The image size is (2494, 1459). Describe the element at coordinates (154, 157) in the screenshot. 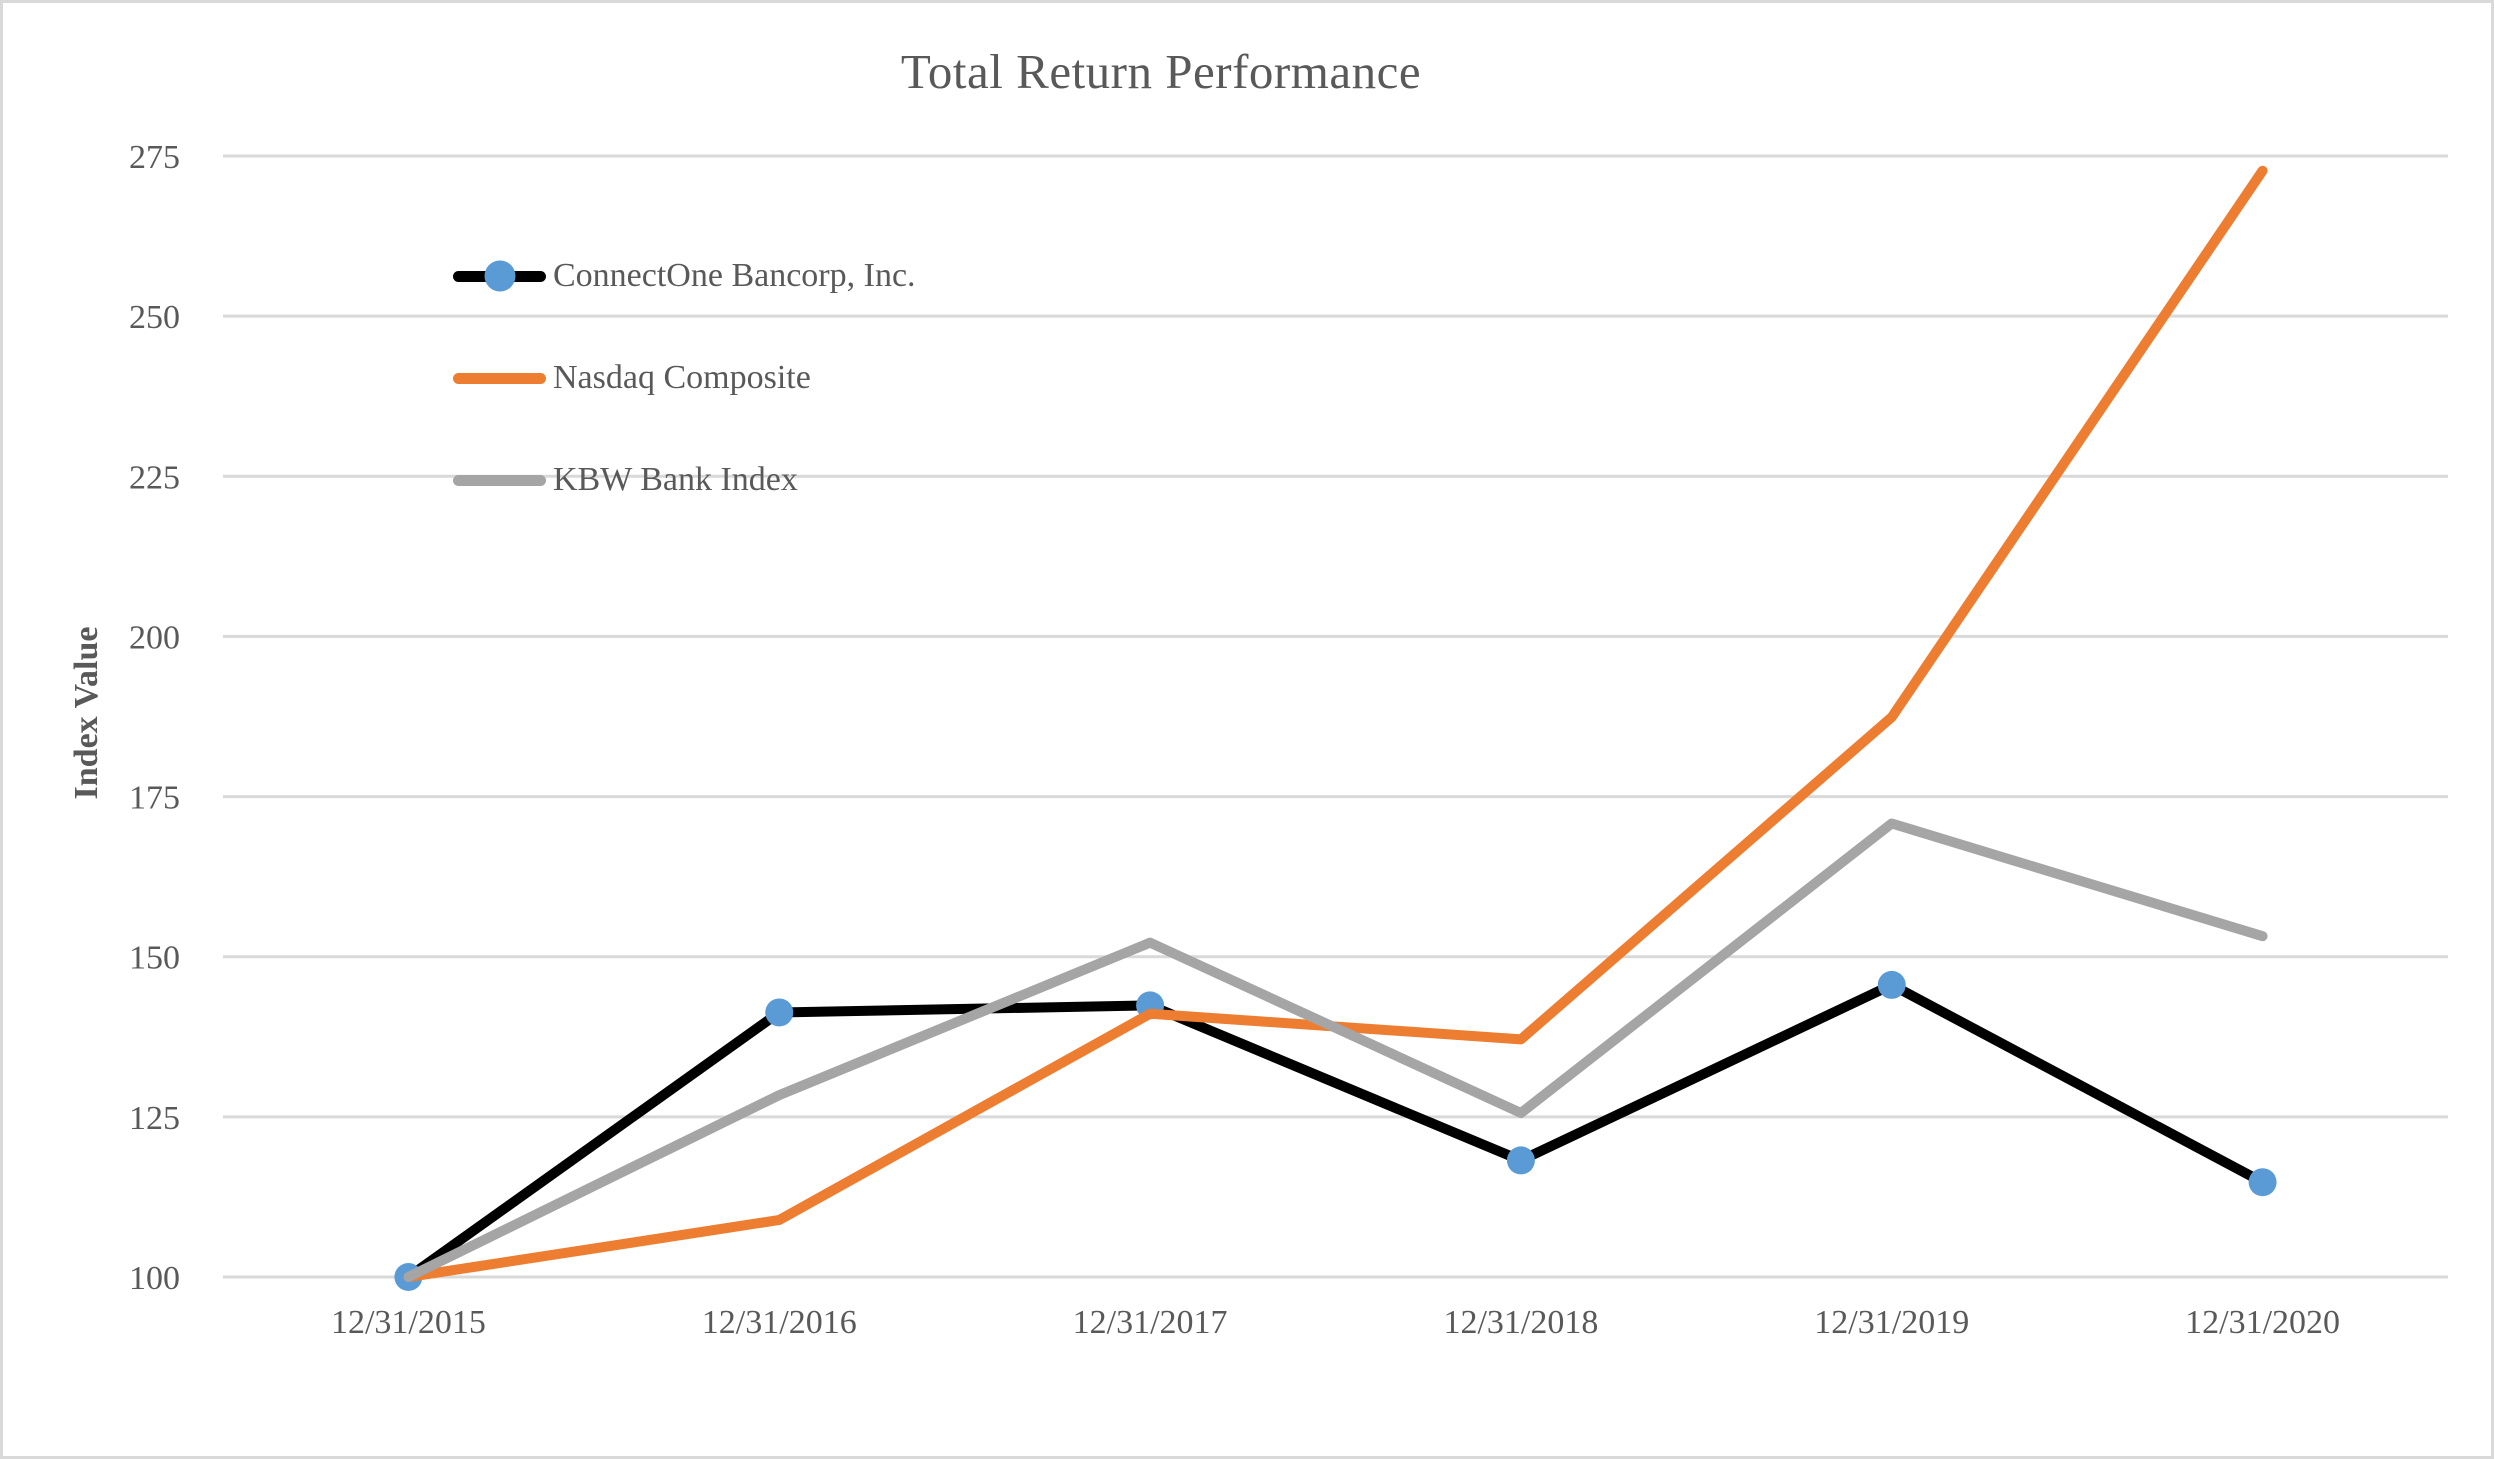

I see `y-tick-label: 275` at that location.